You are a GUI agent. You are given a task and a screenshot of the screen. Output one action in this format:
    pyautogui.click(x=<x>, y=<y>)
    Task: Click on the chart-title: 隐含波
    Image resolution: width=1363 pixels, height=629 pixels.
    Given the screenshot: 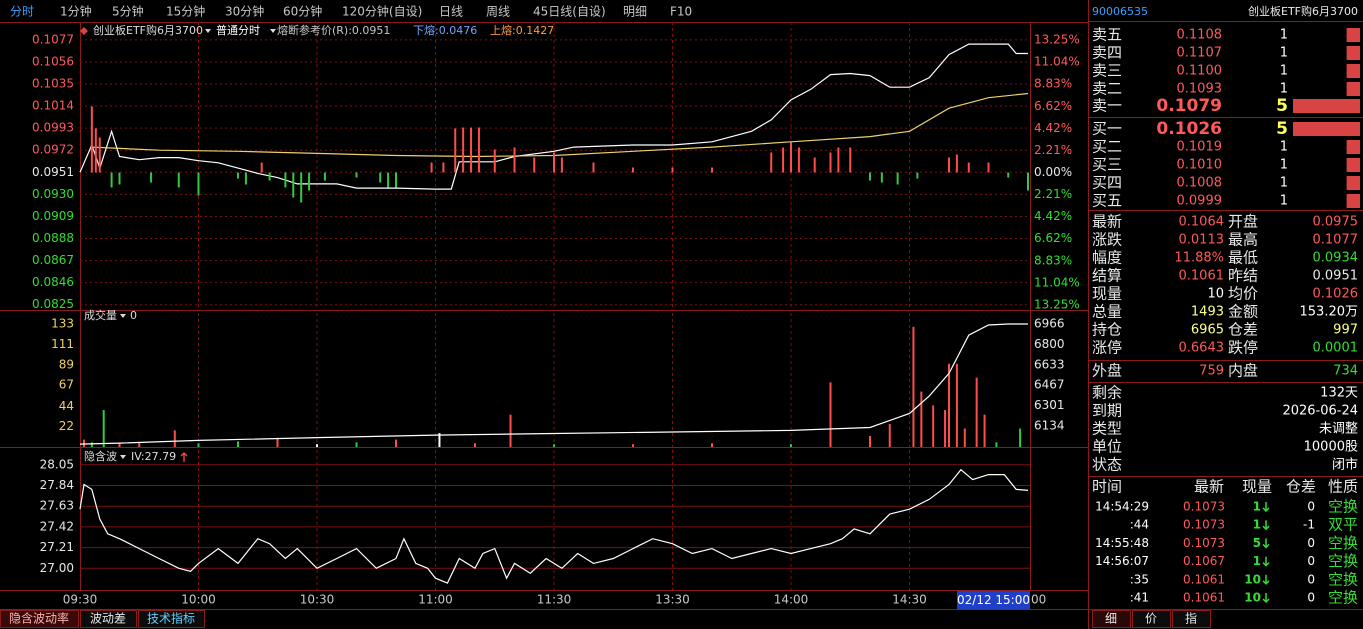 What is the action you would take?
    pyautogui.click(x=100, y=456)
    